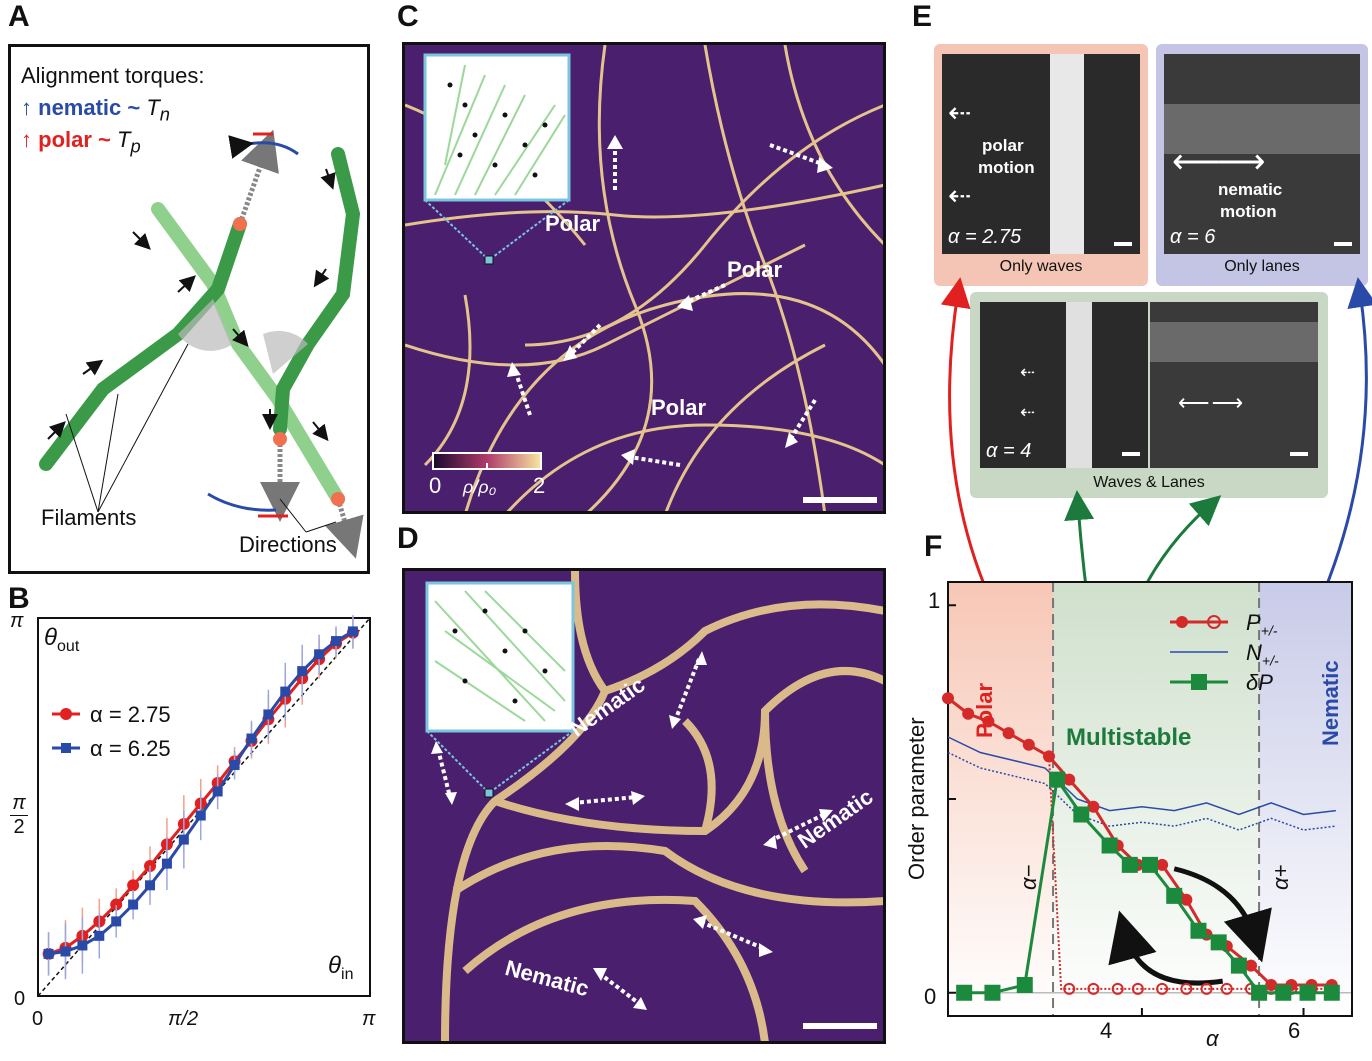 The image size is (1372, 1061). What do you see at coordinates (135, 146) in the screenshot?
I see `polar-subscript: p` at bounding box center [135, 146].